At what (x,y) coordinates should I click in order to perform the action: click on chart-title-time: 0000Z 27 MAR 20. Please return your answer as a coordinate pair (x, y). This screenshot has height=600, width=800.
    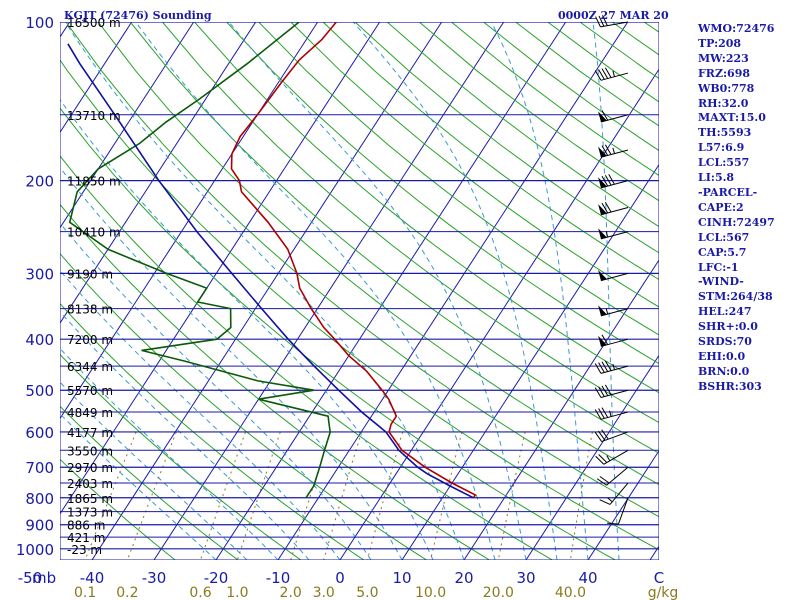
    Looking at the image, I should click on (613, 15).